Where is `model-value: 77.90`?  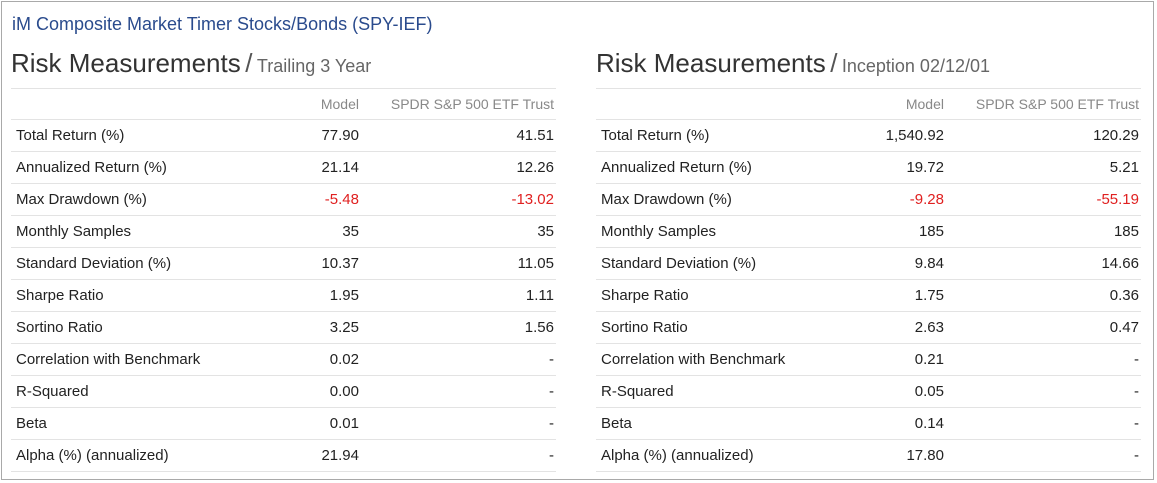
model-value: 77.90 is located at coordinates (313, 135).